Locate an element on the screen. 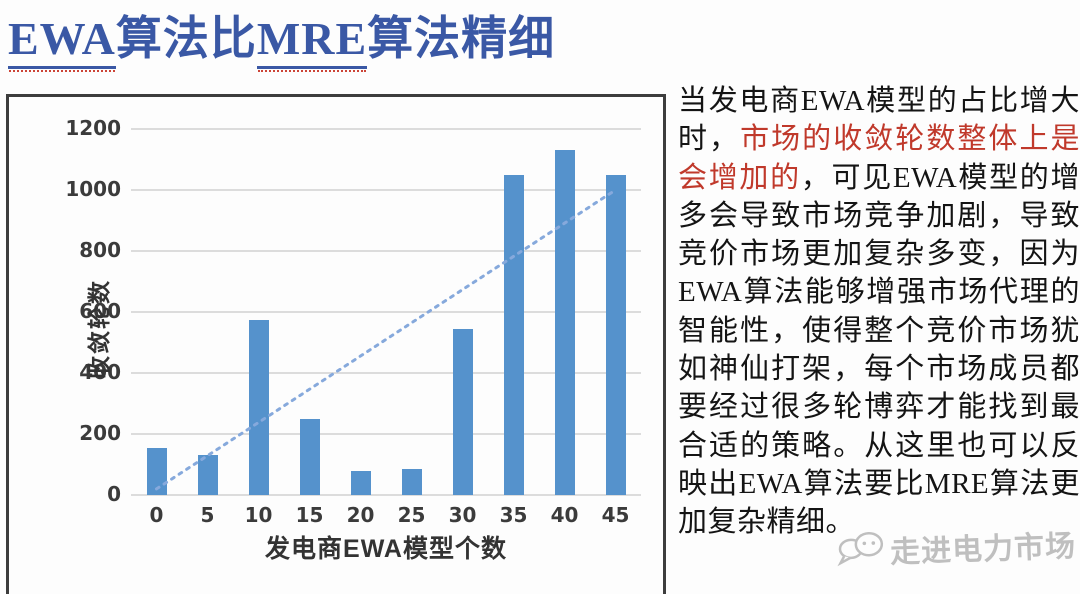 The height and width of the screenshot is (594, 1080). x-tick-label: 30 is located at coordinates (462, 515).